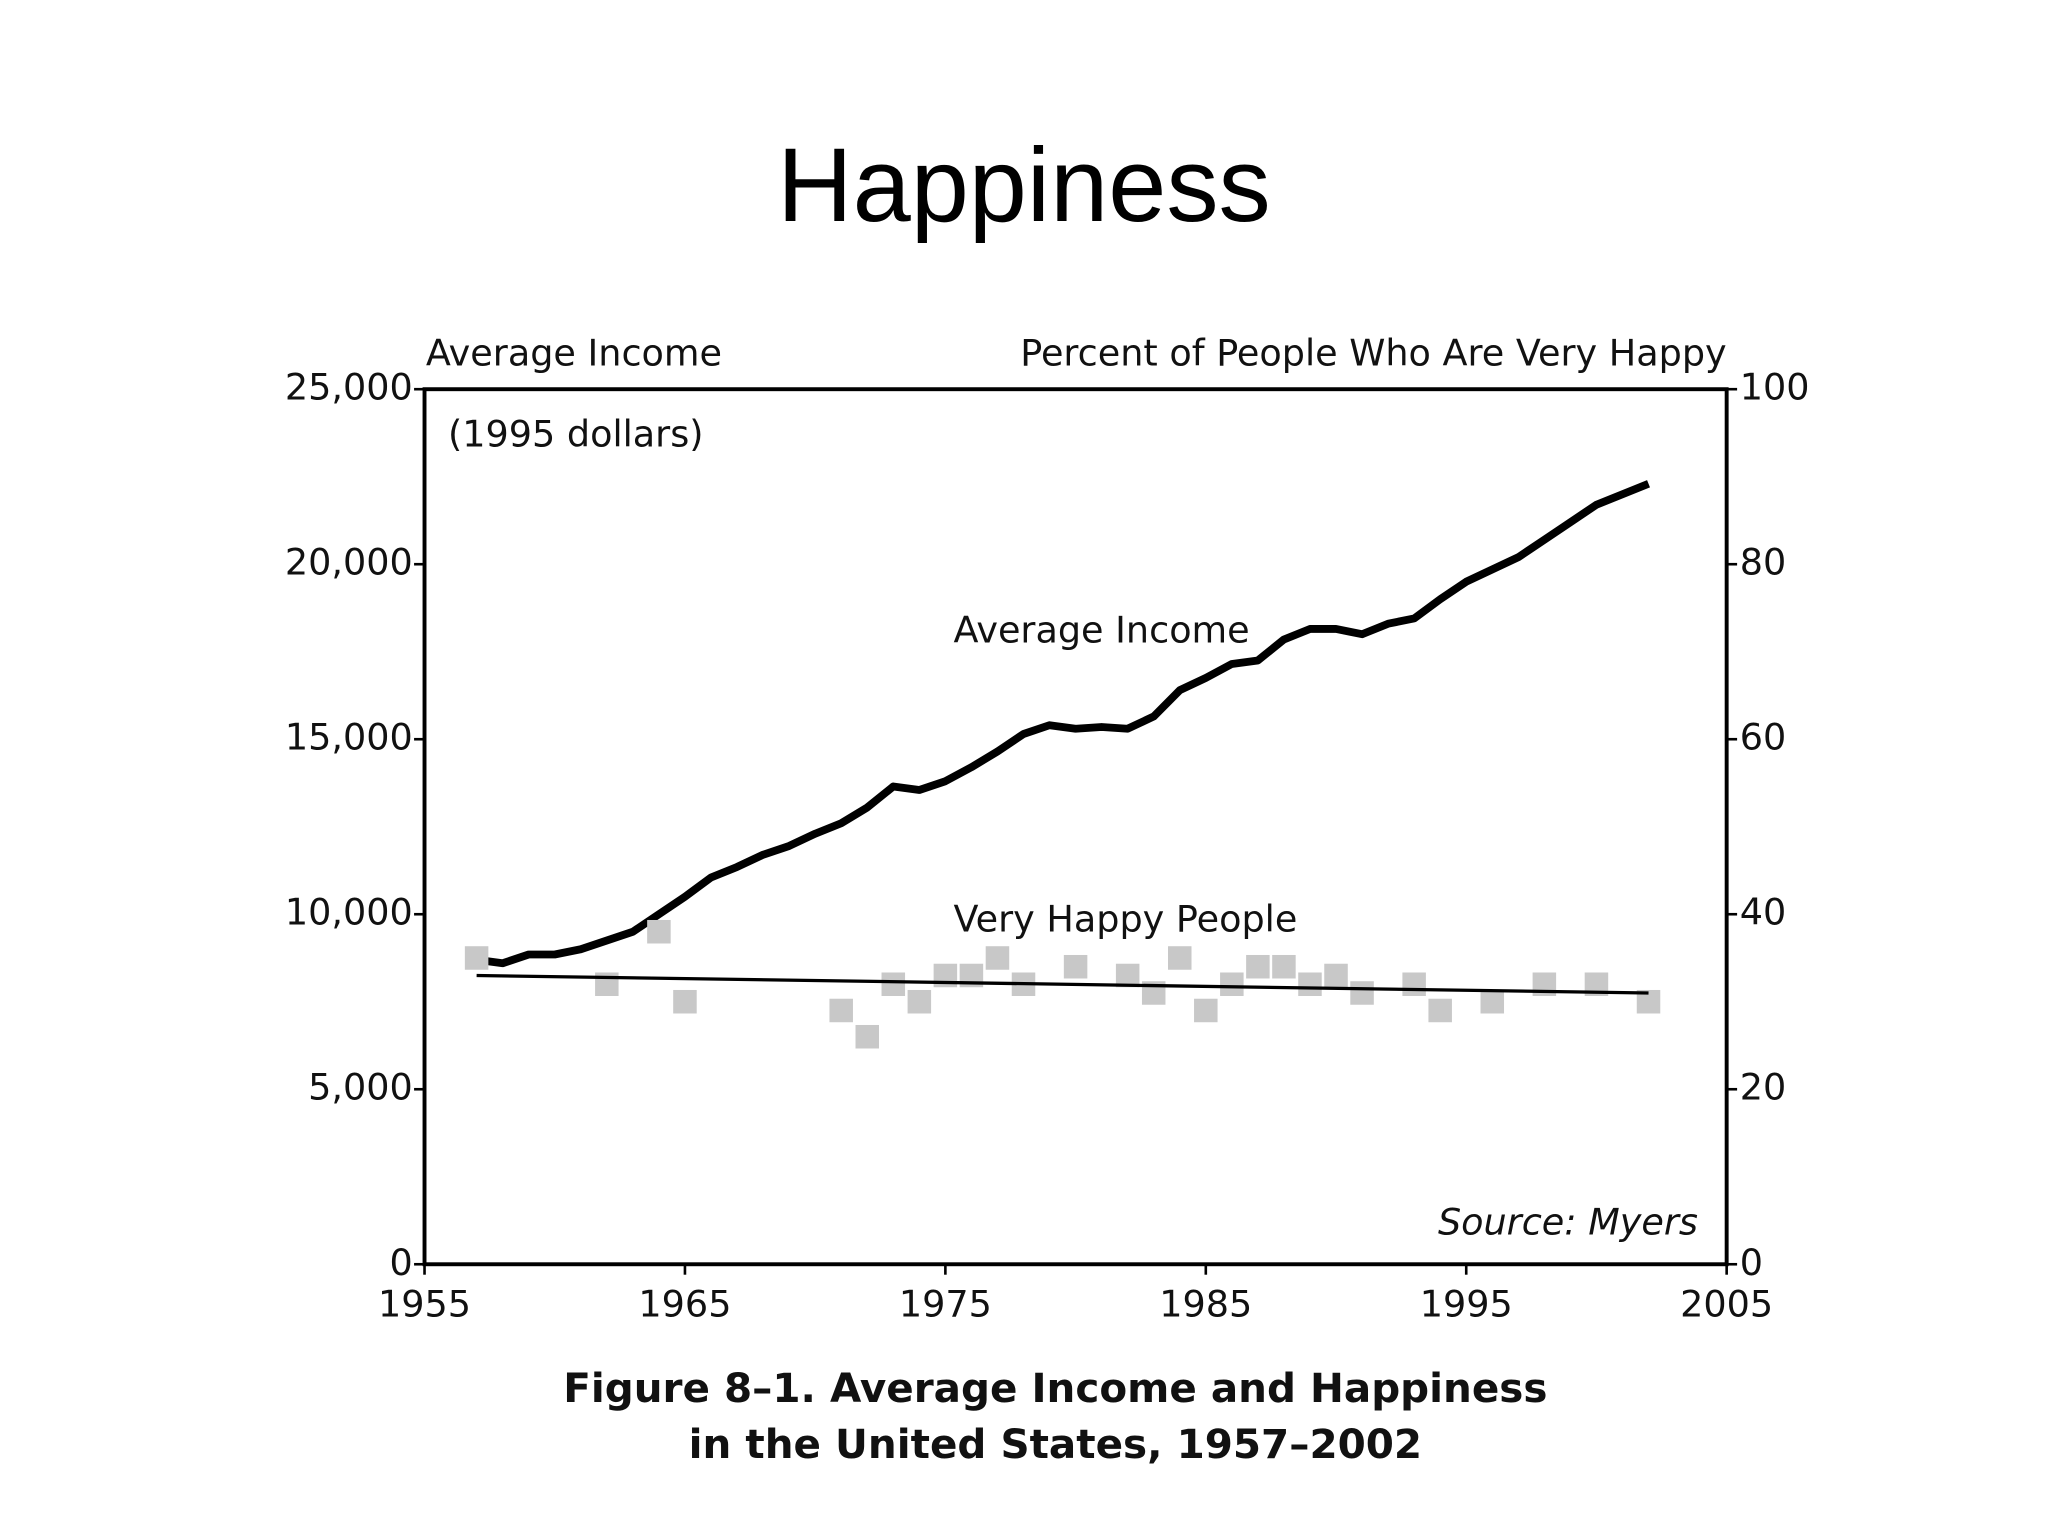  What do you see at coordinates (1763, 1087) in the screenshot?
I see `y2-tick-label: 20` at bounding box center [1763, 1087].